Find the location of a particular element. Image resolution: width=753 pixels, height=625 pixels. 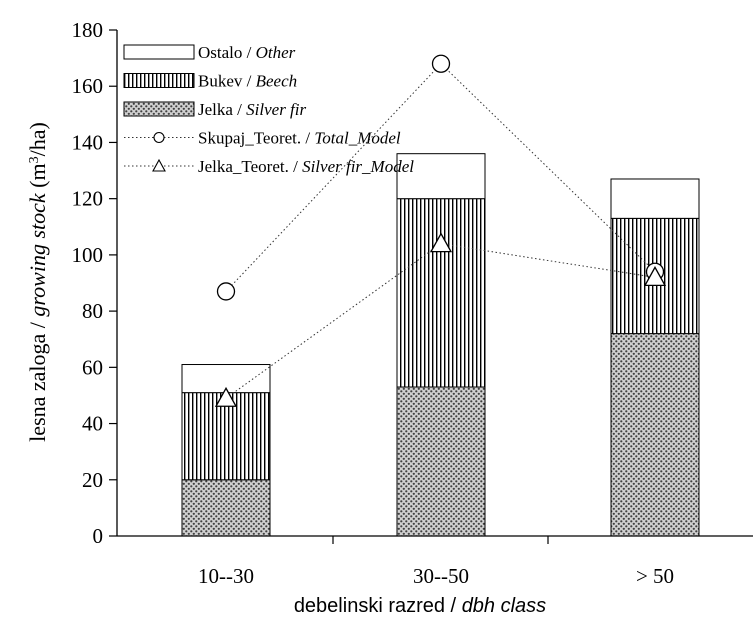

legend-item-skupaj-teoret--marker is located at coordinates (159, 137).